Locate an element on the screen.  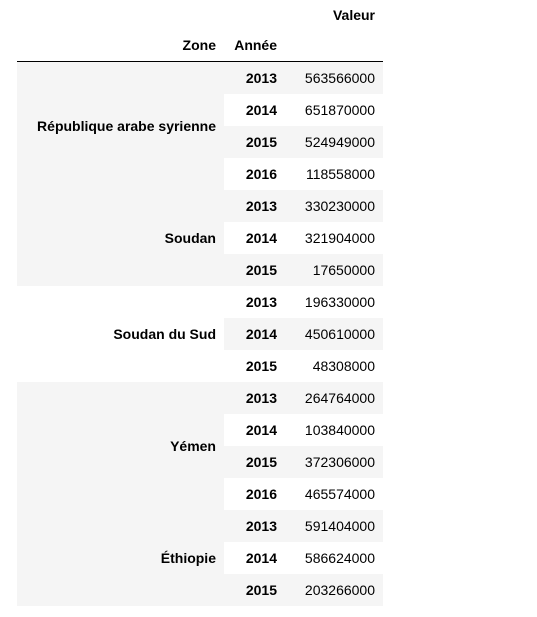
value-cell: 372306000 is located at coordinates (339, 462).